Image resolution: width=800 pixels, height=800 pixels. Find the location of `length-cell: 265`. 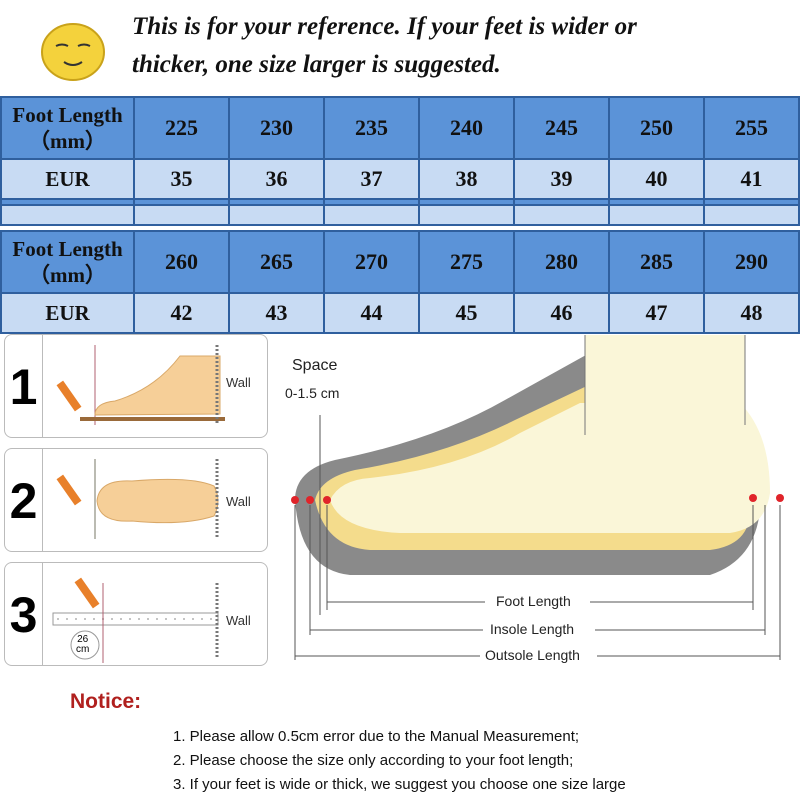

length-cell: 265 is located at coordinates (276, 262).